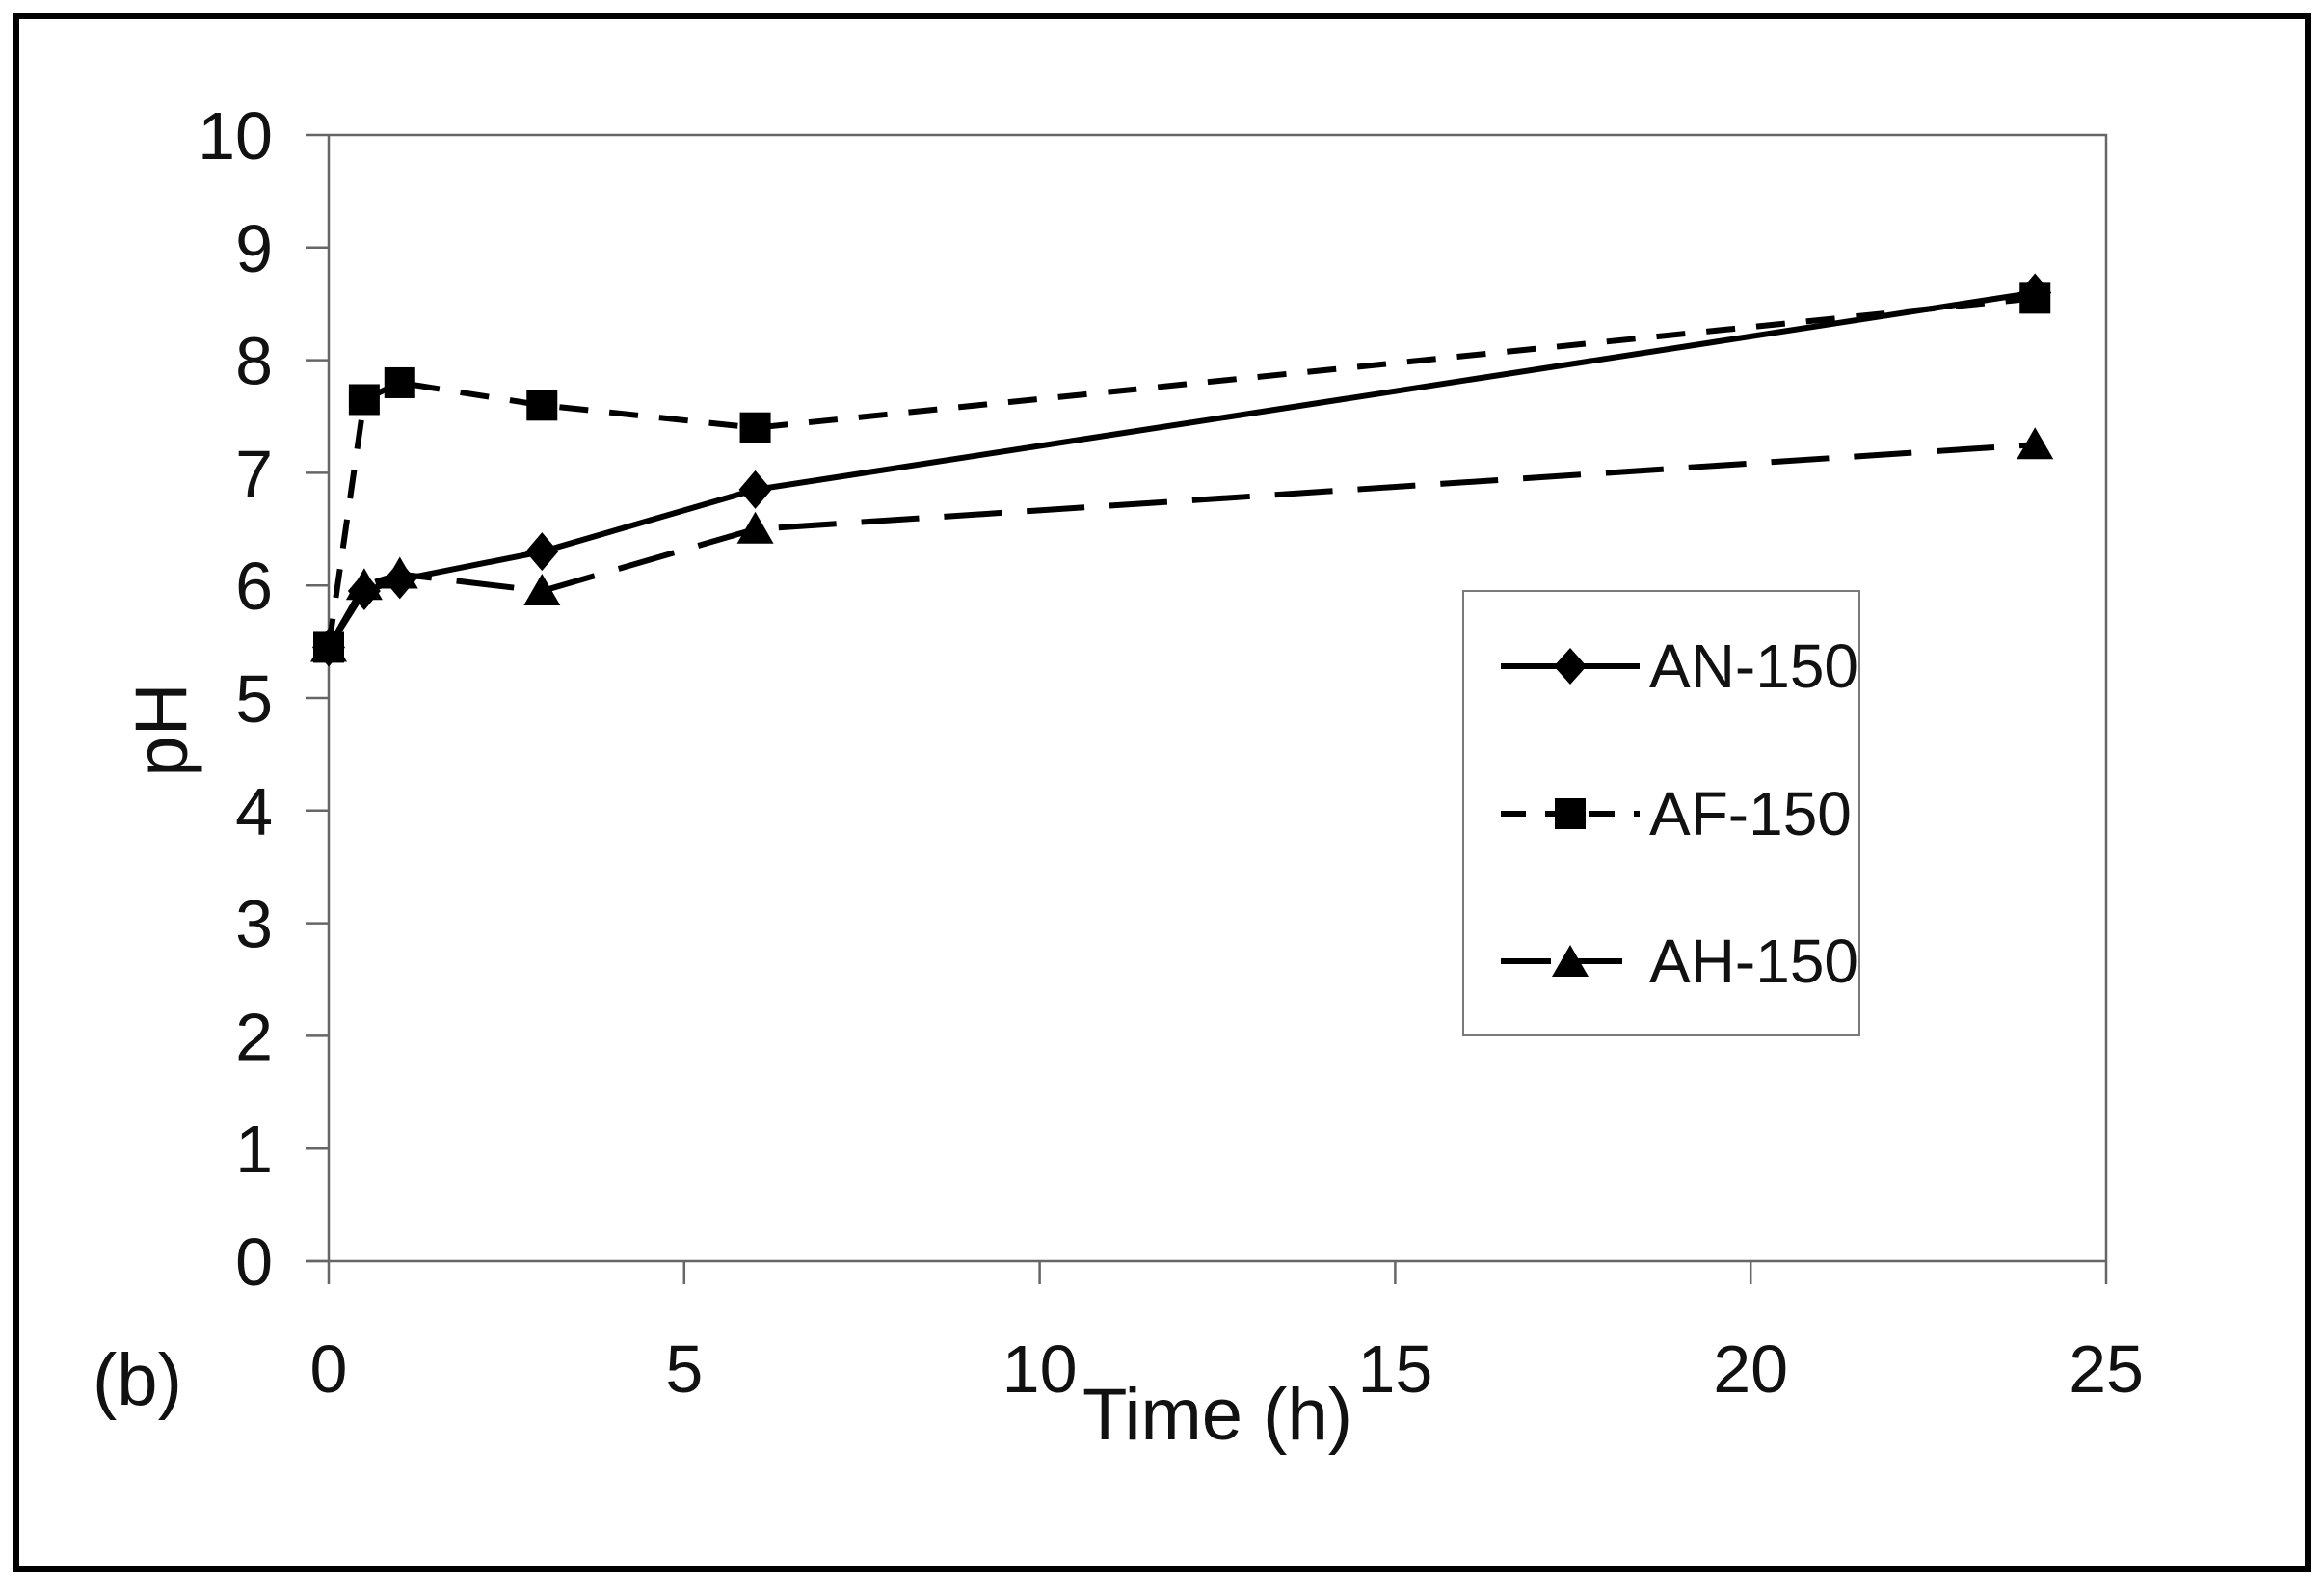 Image resolution: width=2324 pixels, height=1585 pixels. Describe the element at coordinates (254, 924) in the screenshot. I see `y-tick-label: 3` at that location.